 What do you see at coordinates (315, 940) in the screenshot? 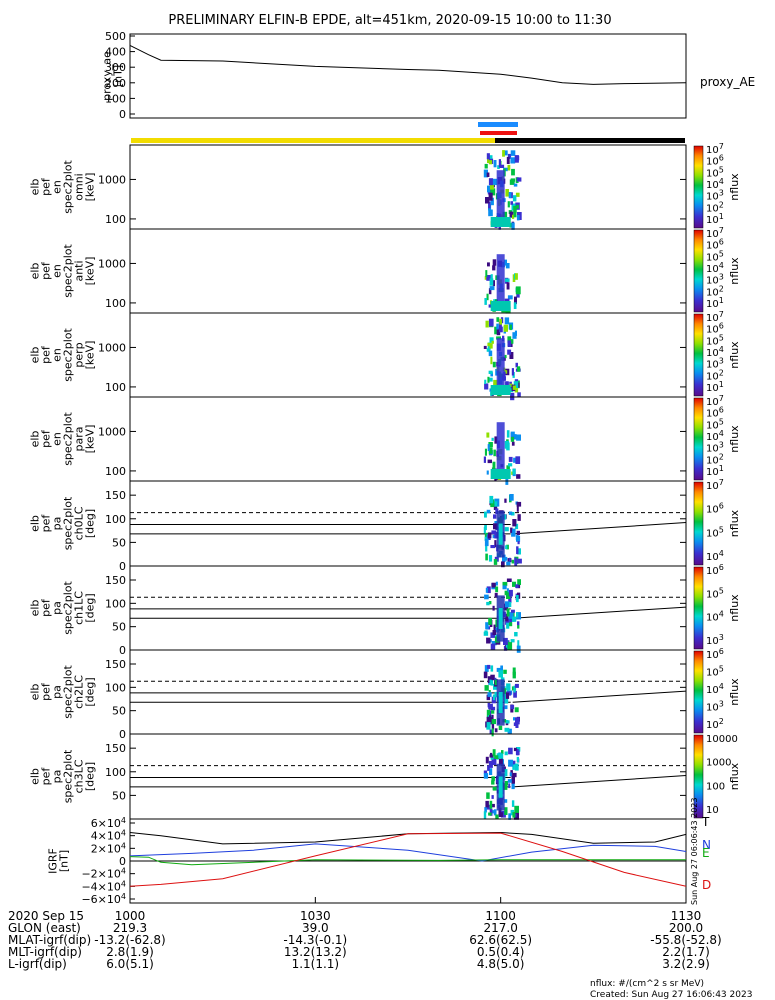
I see `table-cell: -14.3(-0.1)` at bounding box center [315, 940].